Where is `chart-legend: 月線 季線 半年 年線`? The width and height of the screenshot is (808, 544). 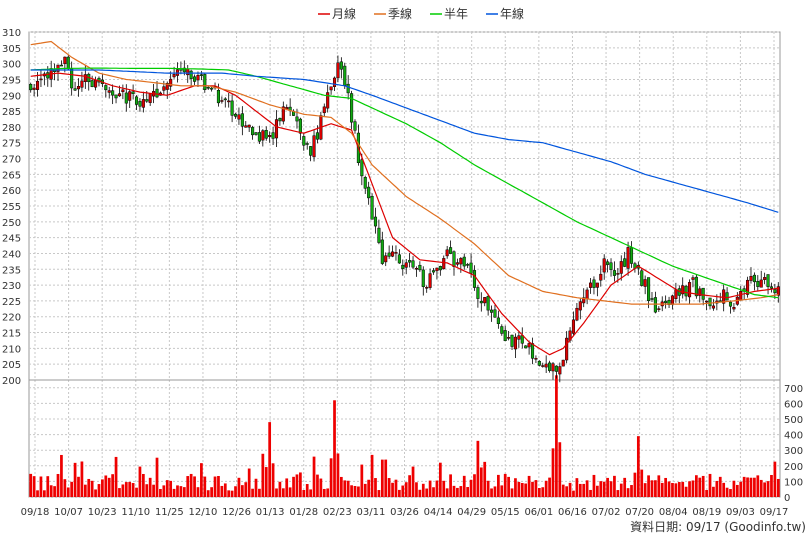
chart-legend: 月線 季線 半年 年線 is located at coordinates (421, 13).